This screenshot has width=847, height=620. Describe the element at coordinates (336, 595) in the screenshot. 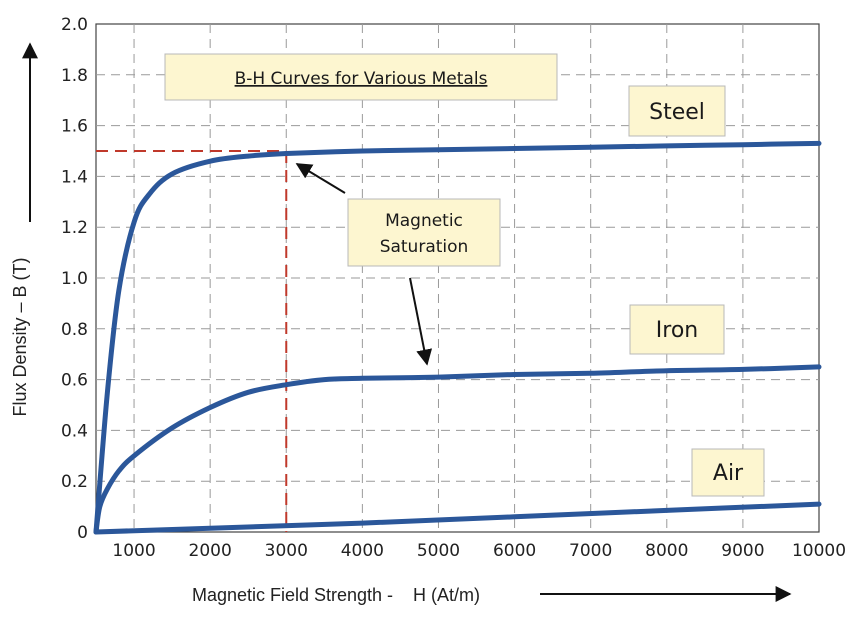

I see `x-axis-label: Magnetic Field Strength - H (At/m)` at that location.